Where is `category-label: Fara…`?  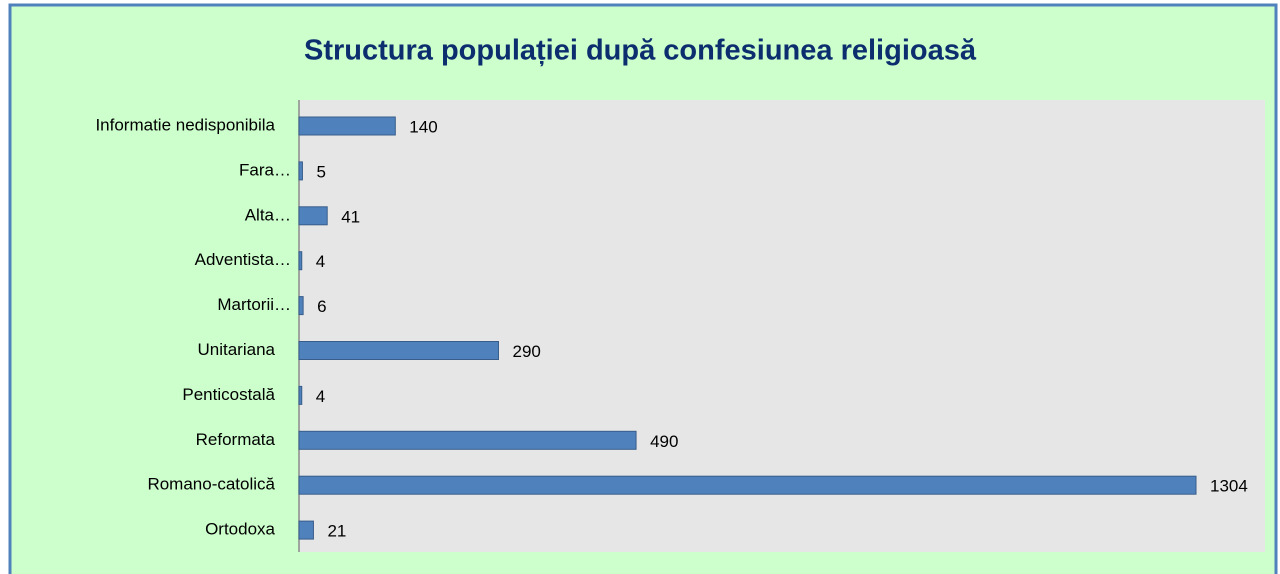 category-label: Fara… is located at coordinates (265, 169).